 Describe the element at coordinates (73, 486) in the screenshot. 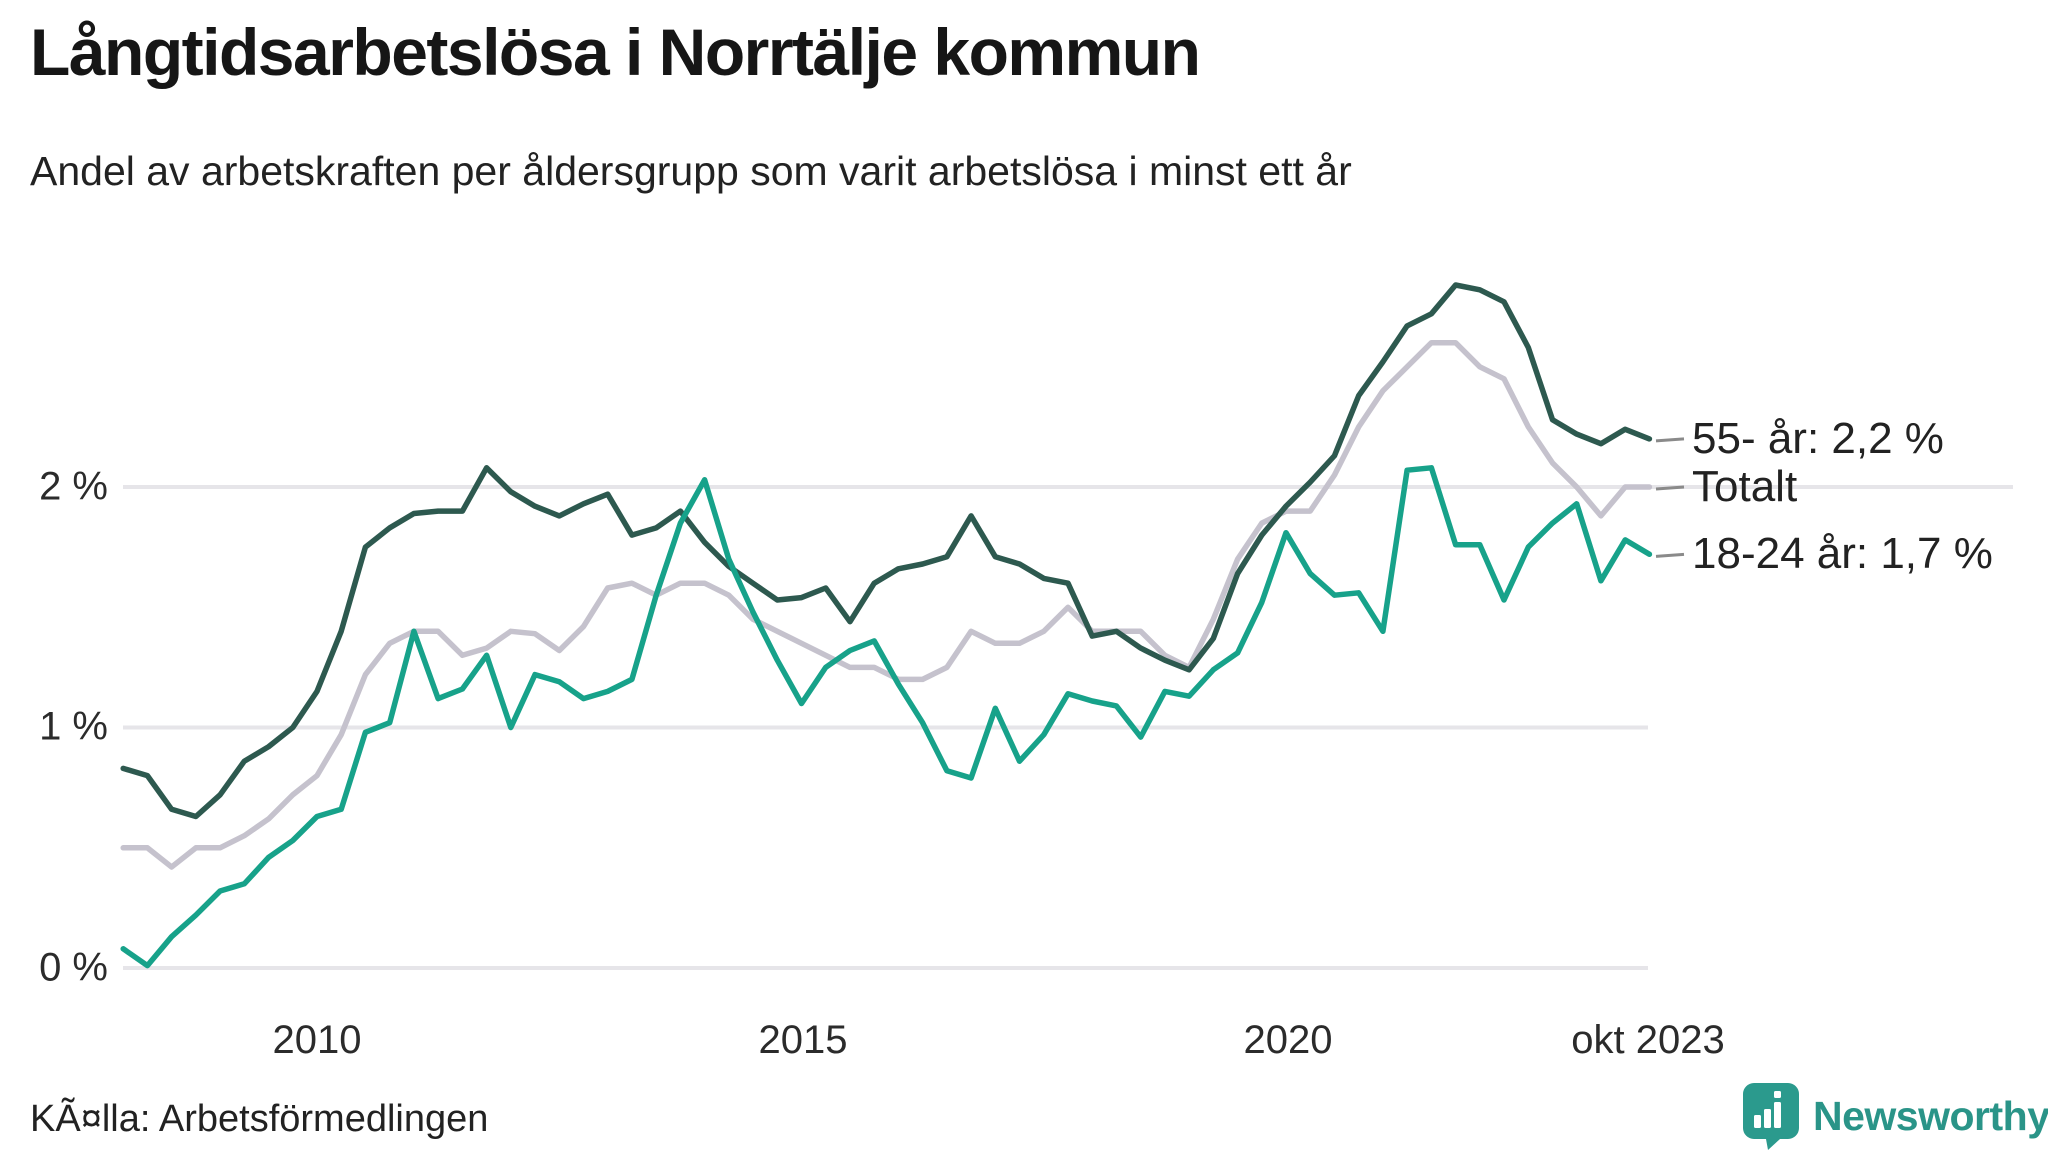

I see `y-tick-label-2: 2 %` at that location.